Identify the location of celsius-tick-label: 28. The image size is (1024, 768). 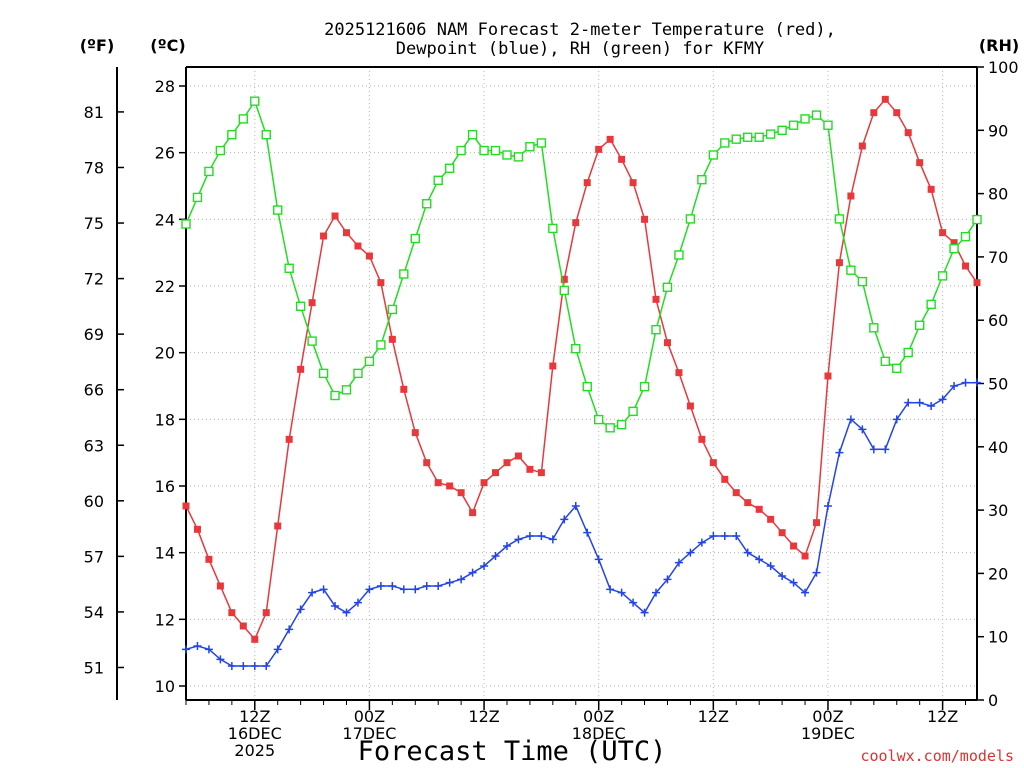
(165, 86).